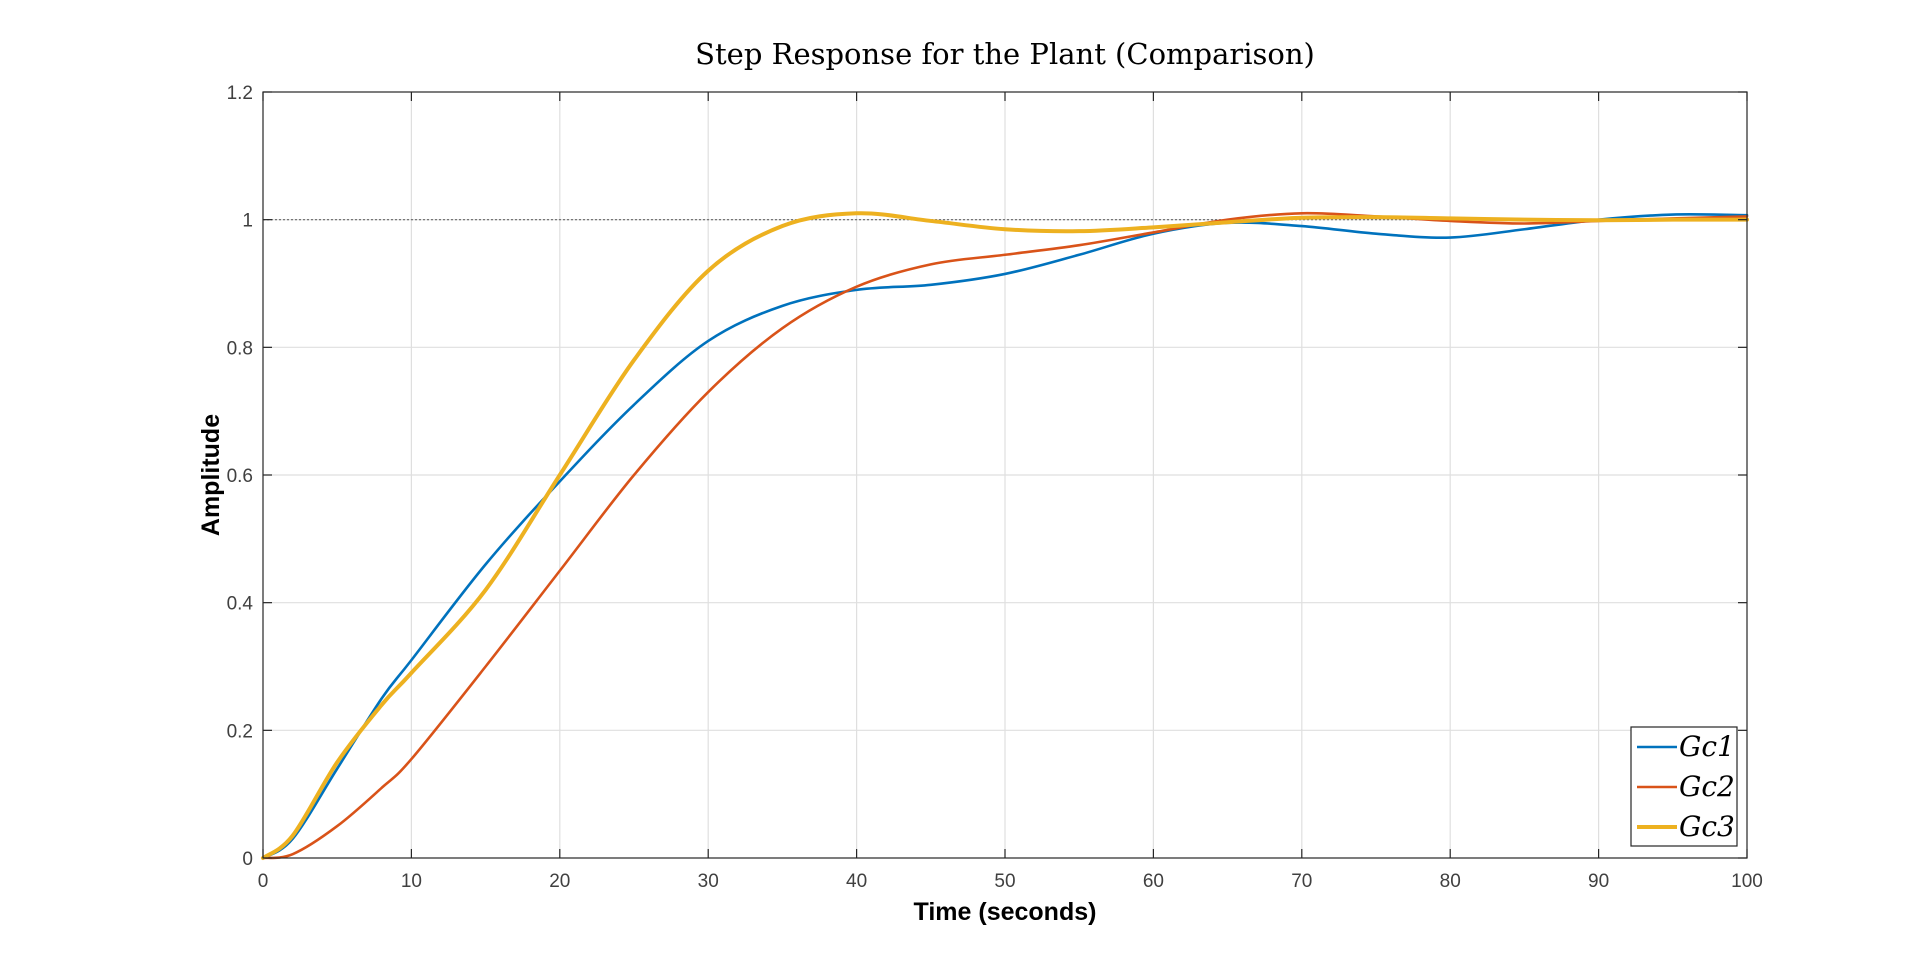 This screenshot has height=960, width=1920. What do you see at coordinates (559, 881) in the screenshot?
I see `x-tick-label: 20` at bounding box center [559, 881].